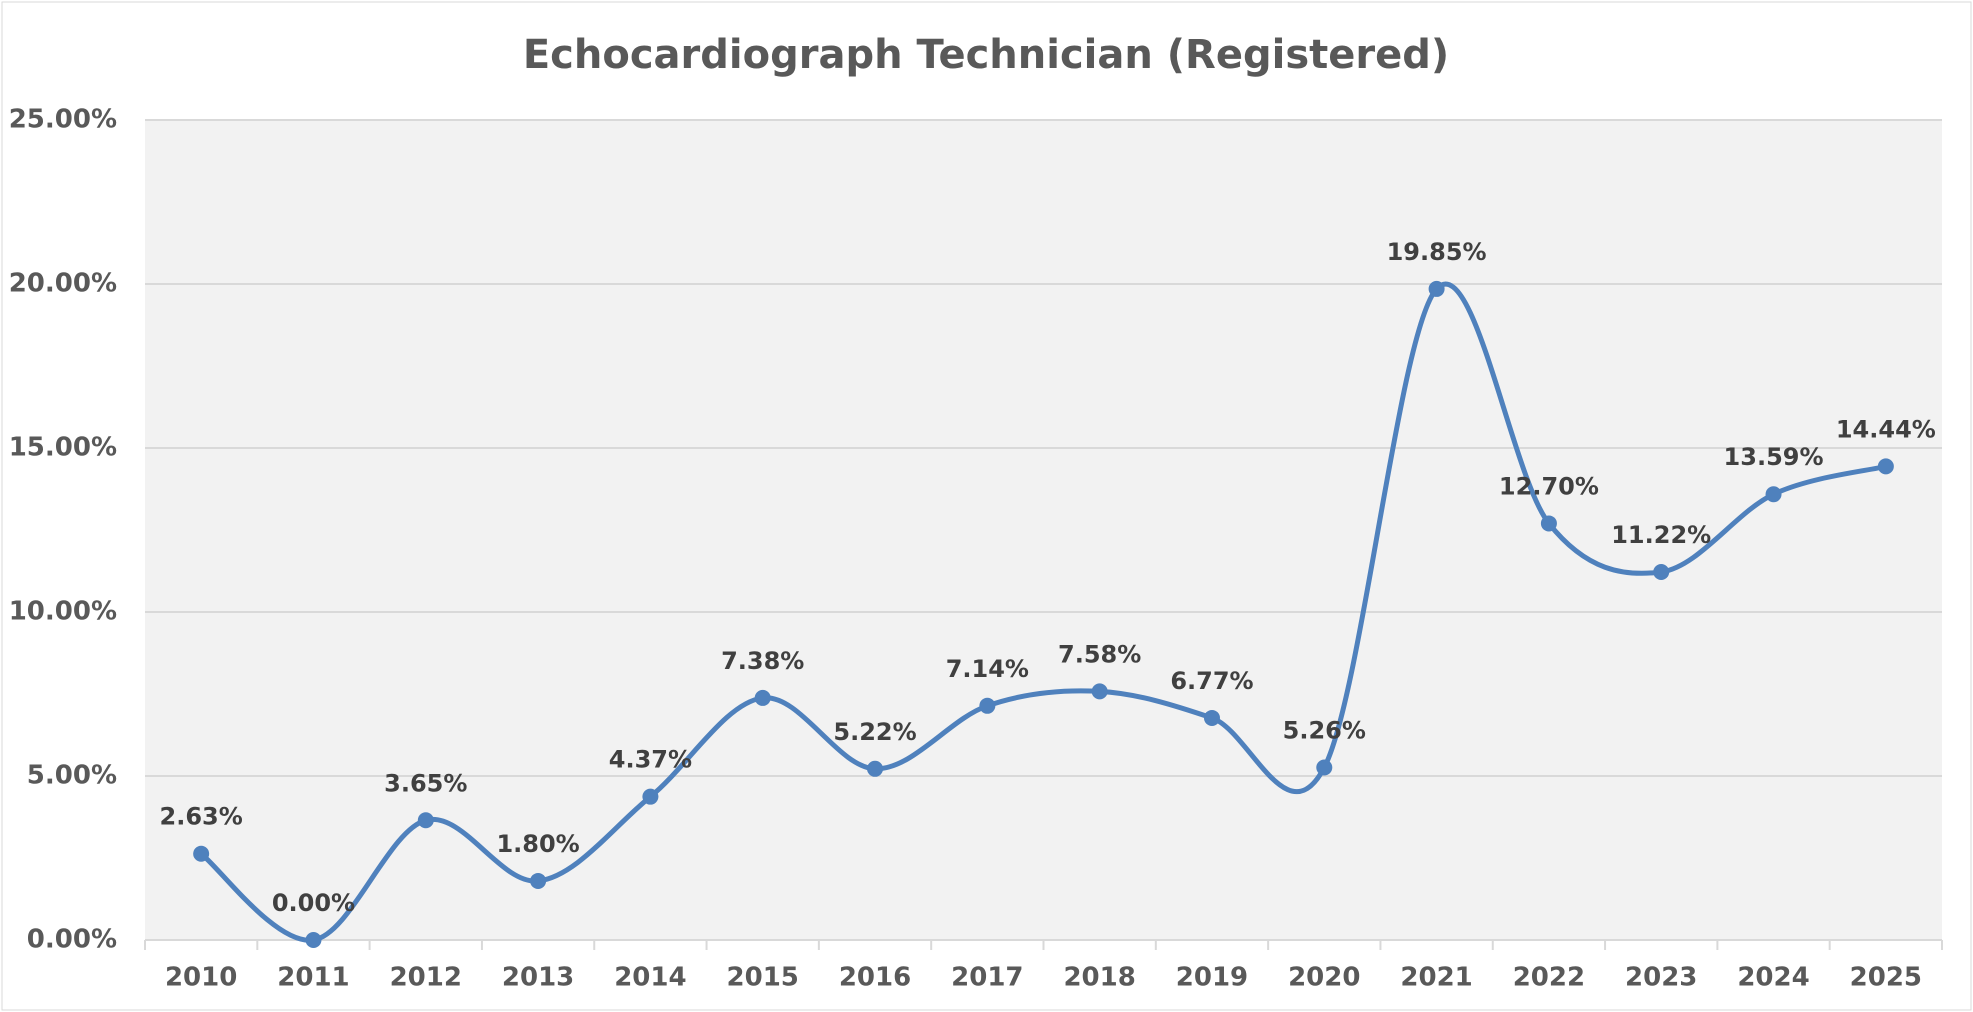 This screenshot has width=1973, height=1012. What do you see at coordinates (1886, 429) in the screenshot?
I see `data-label: 14.44%` at bounding box center [1886, 429].